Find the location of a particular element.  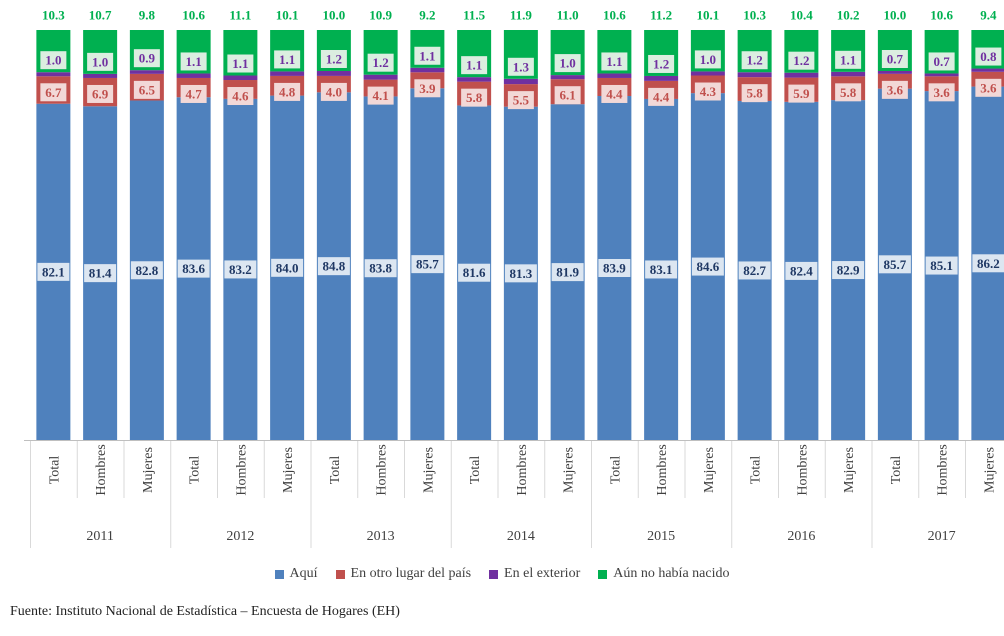

value-label-3-3: 10.6 is located at coordinates (193, 15).